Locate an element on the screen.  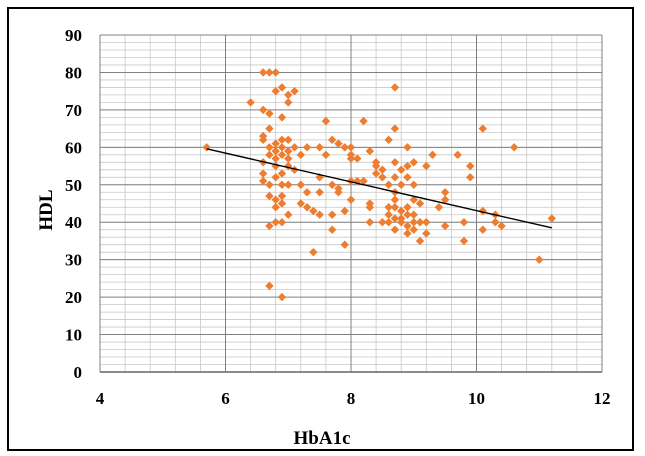
y-tick-label: 40 is located at coordinates (73, 222).